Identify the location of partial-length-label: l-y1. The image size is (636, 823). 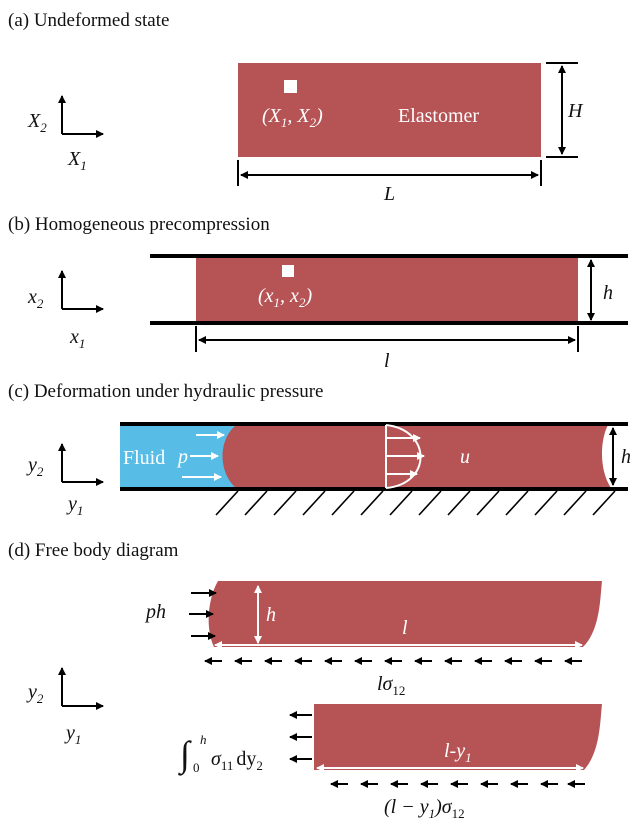
(458, 752).